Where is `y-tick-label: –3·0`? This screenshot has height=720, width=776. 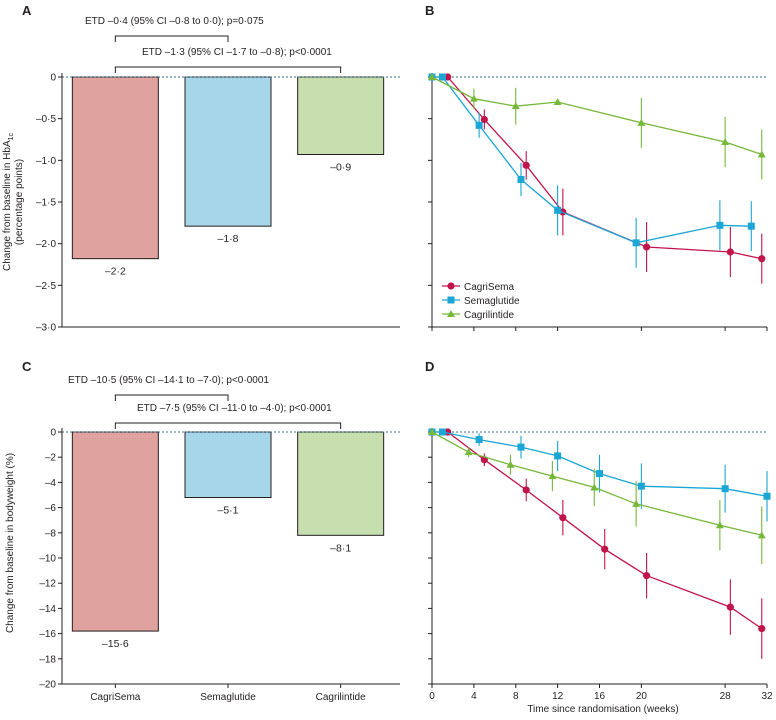
y-tick-label: –3·0 is located at coordinates (46, 328).